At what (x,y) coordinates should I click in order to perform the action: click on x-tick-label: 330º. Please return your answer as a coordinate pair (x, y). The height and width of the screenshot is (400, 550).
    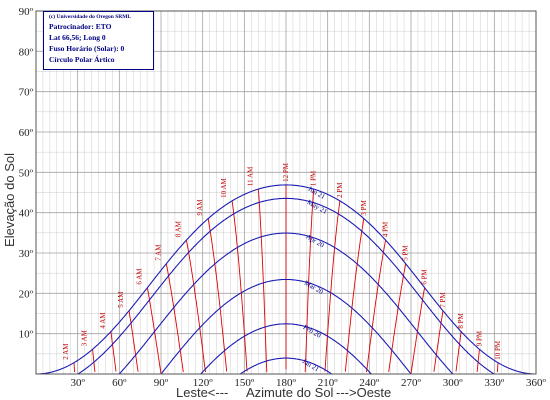
    Looking at the image, I should click on (494, 383).